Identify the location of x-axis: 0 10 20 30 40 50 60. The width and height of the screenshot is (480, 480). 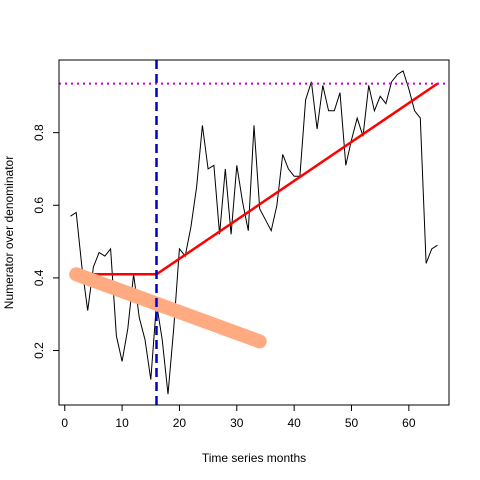
(238, 417).